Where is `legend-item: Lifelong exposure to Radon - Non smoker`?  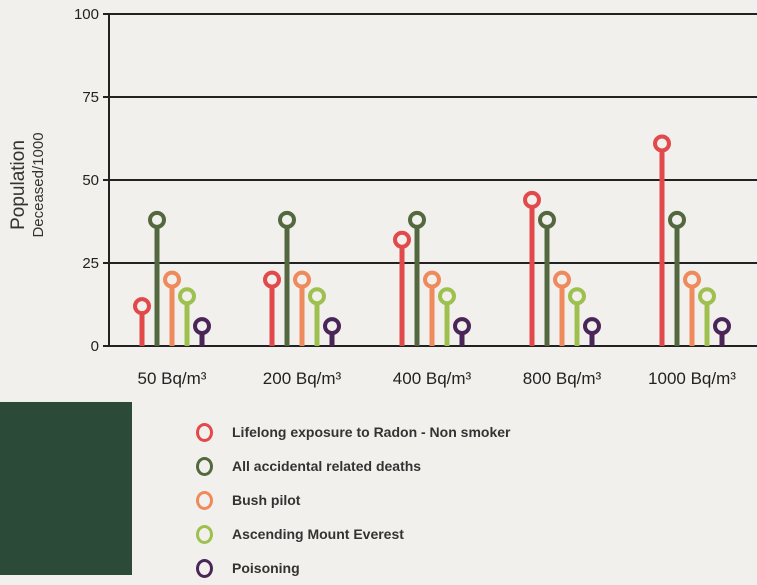 legend-item: Lifelong exposure to Radon - Non smoker is located at coordinates (353, 432).